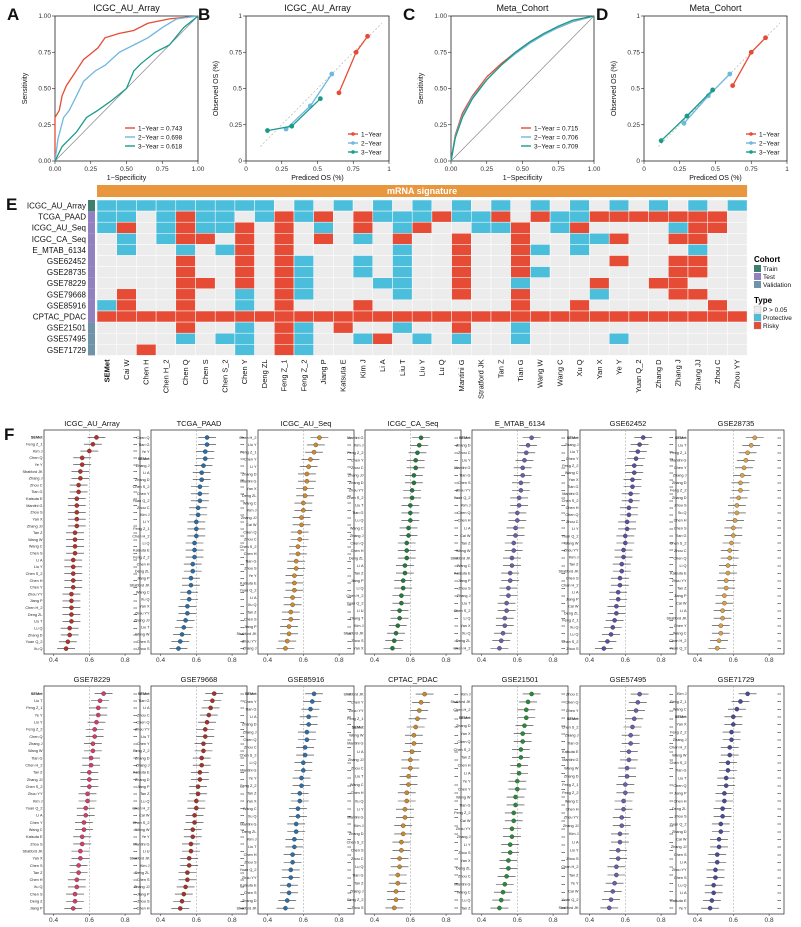 The image size is (801, 927). I want to click on heatmap-column-label: Lu Q, so click(441, 367).